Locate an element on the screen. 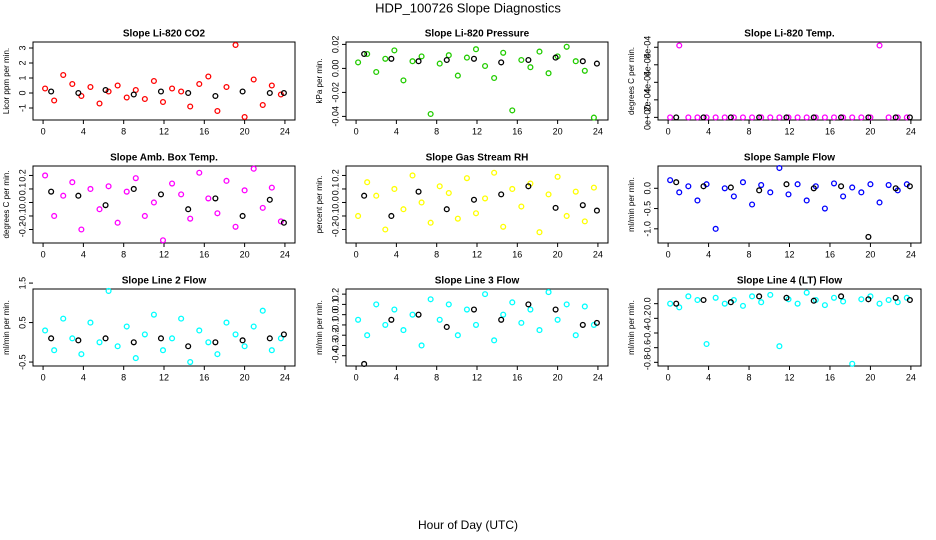 The image size is (936, 540). panel-title: Slope Li-820 CO2 is located at coordinates (164, 34).